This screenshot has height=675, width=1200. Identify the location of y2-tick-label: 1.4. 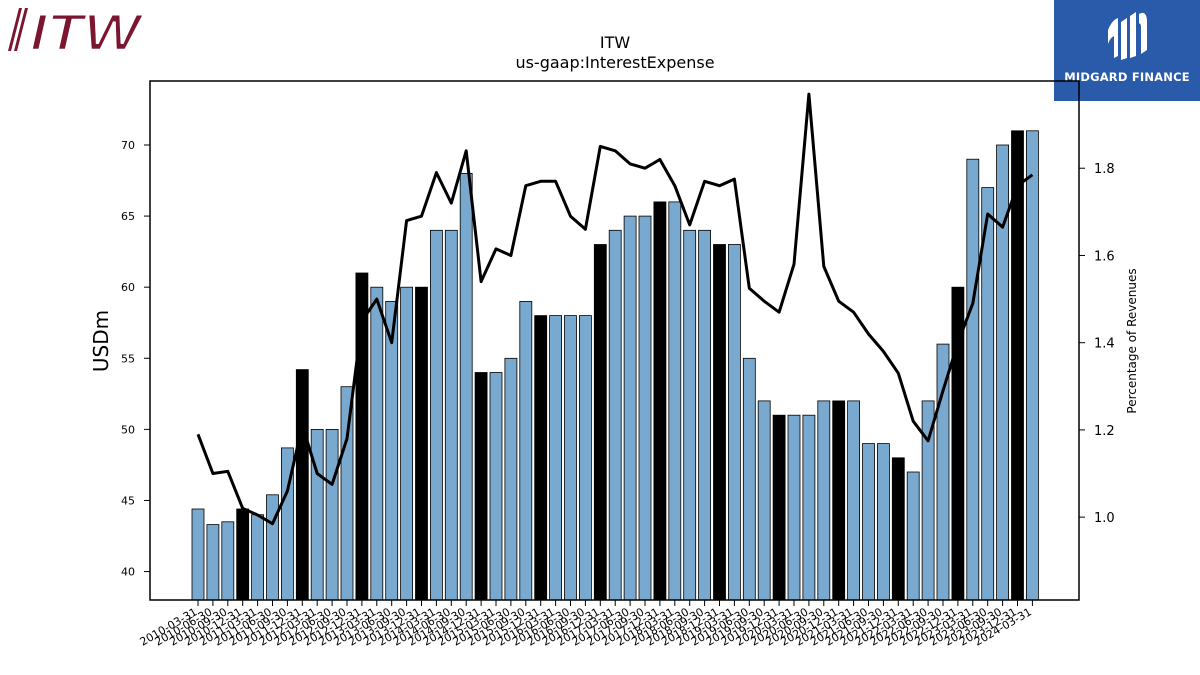
(1104, 344).